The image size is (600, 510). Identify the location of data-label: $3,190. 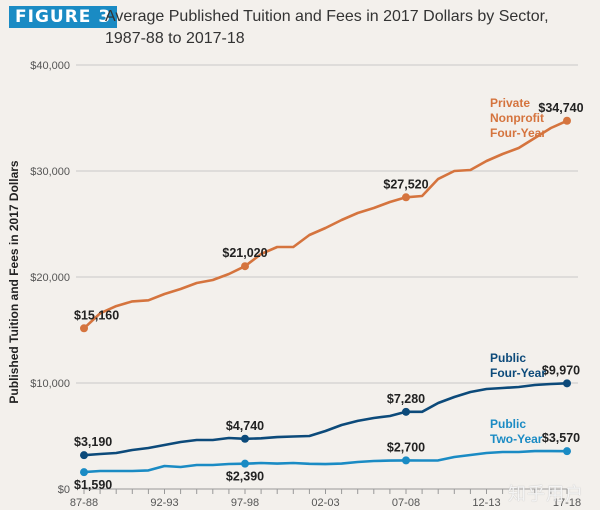
(93, 442).